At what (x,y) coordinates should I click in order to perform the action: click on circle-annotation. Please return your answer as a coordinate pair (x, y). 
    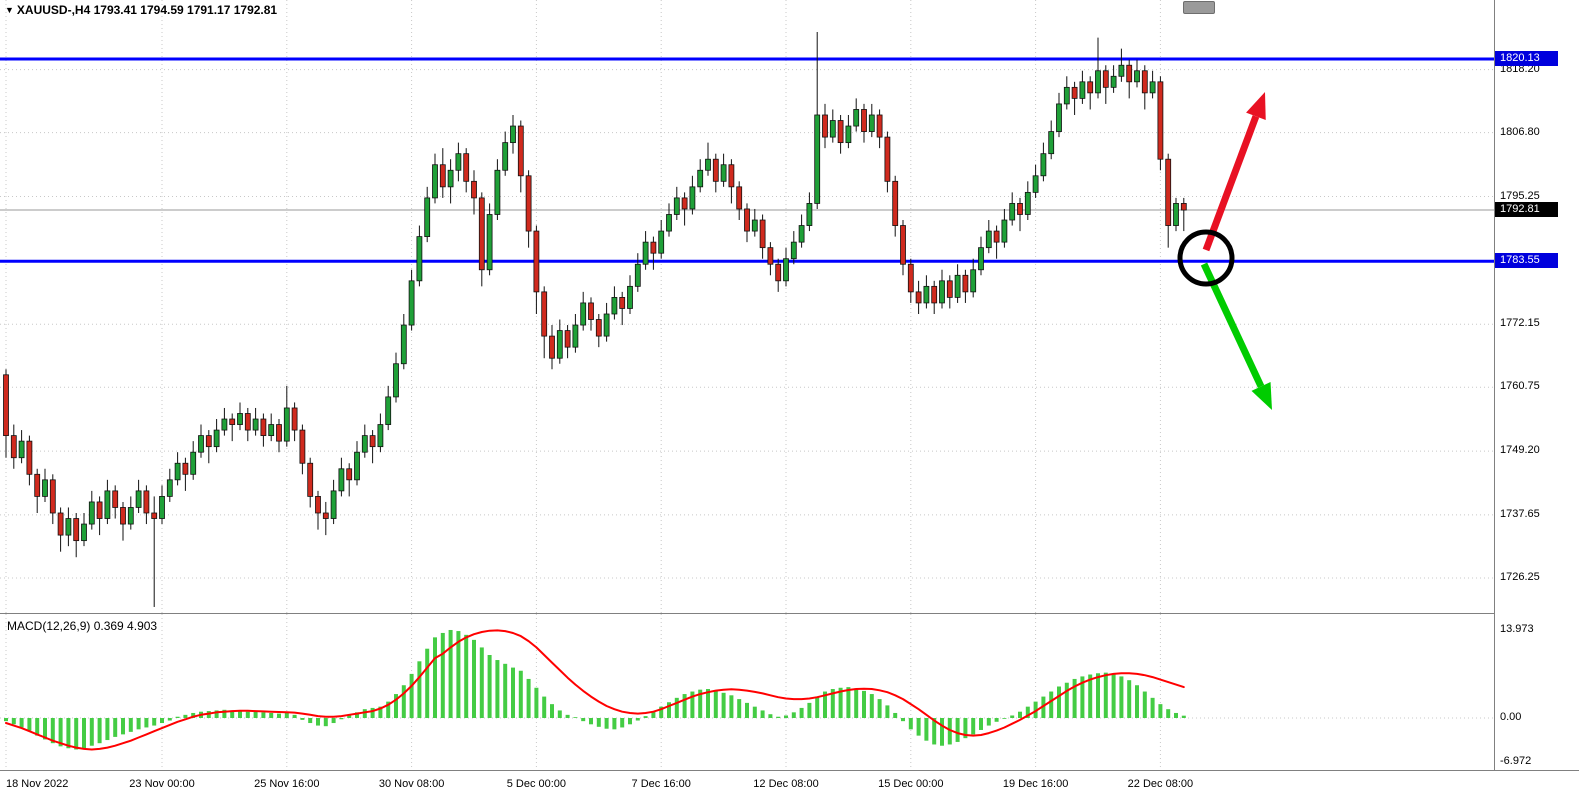
    Looking at the image, I should click on (1206, 258).